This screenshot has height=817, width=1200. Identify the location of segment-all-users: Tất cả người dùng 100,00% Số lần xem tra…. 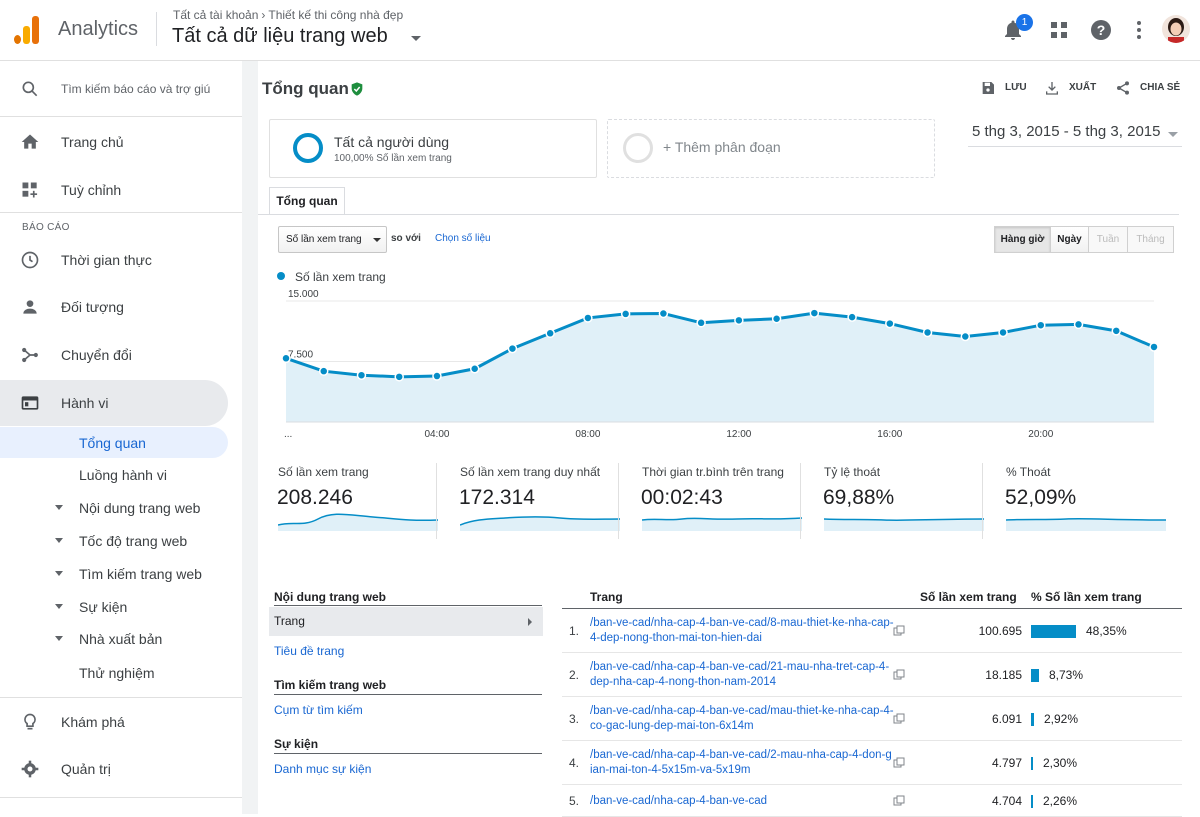
(433, 148).